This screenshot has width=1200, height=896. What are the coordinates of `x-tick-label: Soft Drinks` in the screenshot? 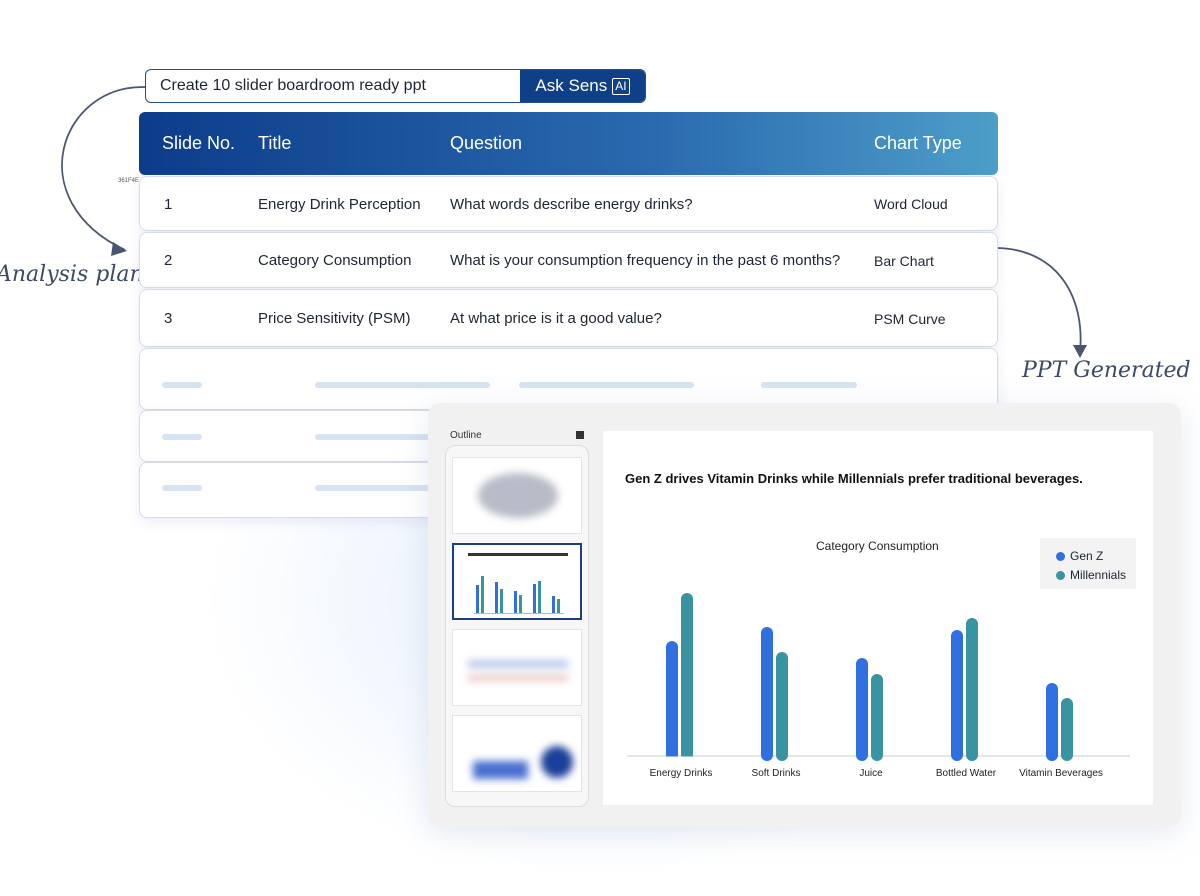 It's located at (776, 773).